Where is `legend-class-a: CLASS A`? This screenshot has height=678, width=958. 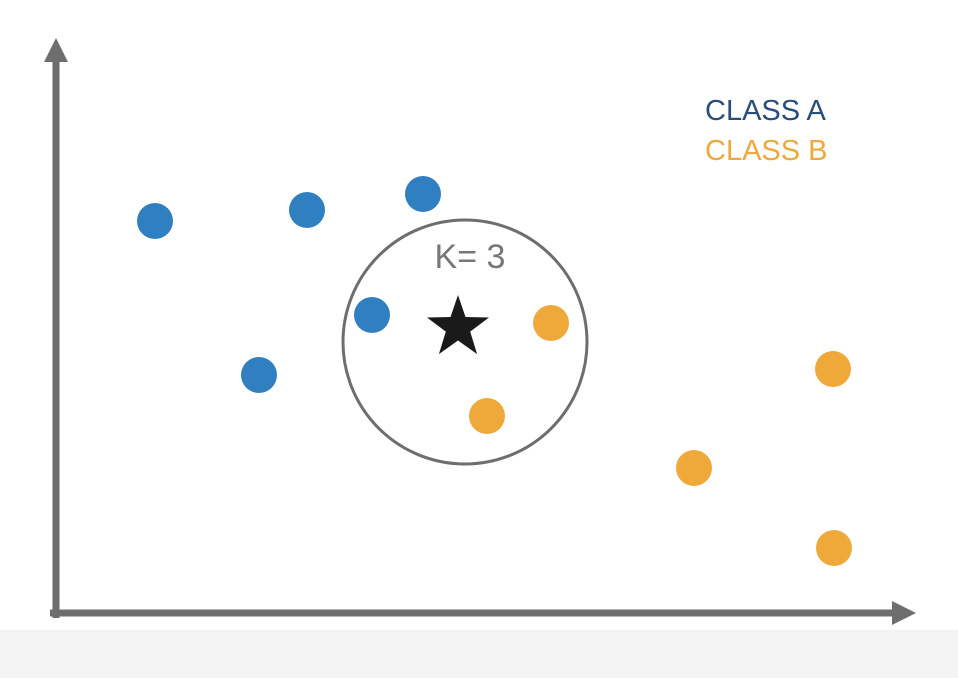 legend-class-a: CLASS A is located at coordinates (766, 111).